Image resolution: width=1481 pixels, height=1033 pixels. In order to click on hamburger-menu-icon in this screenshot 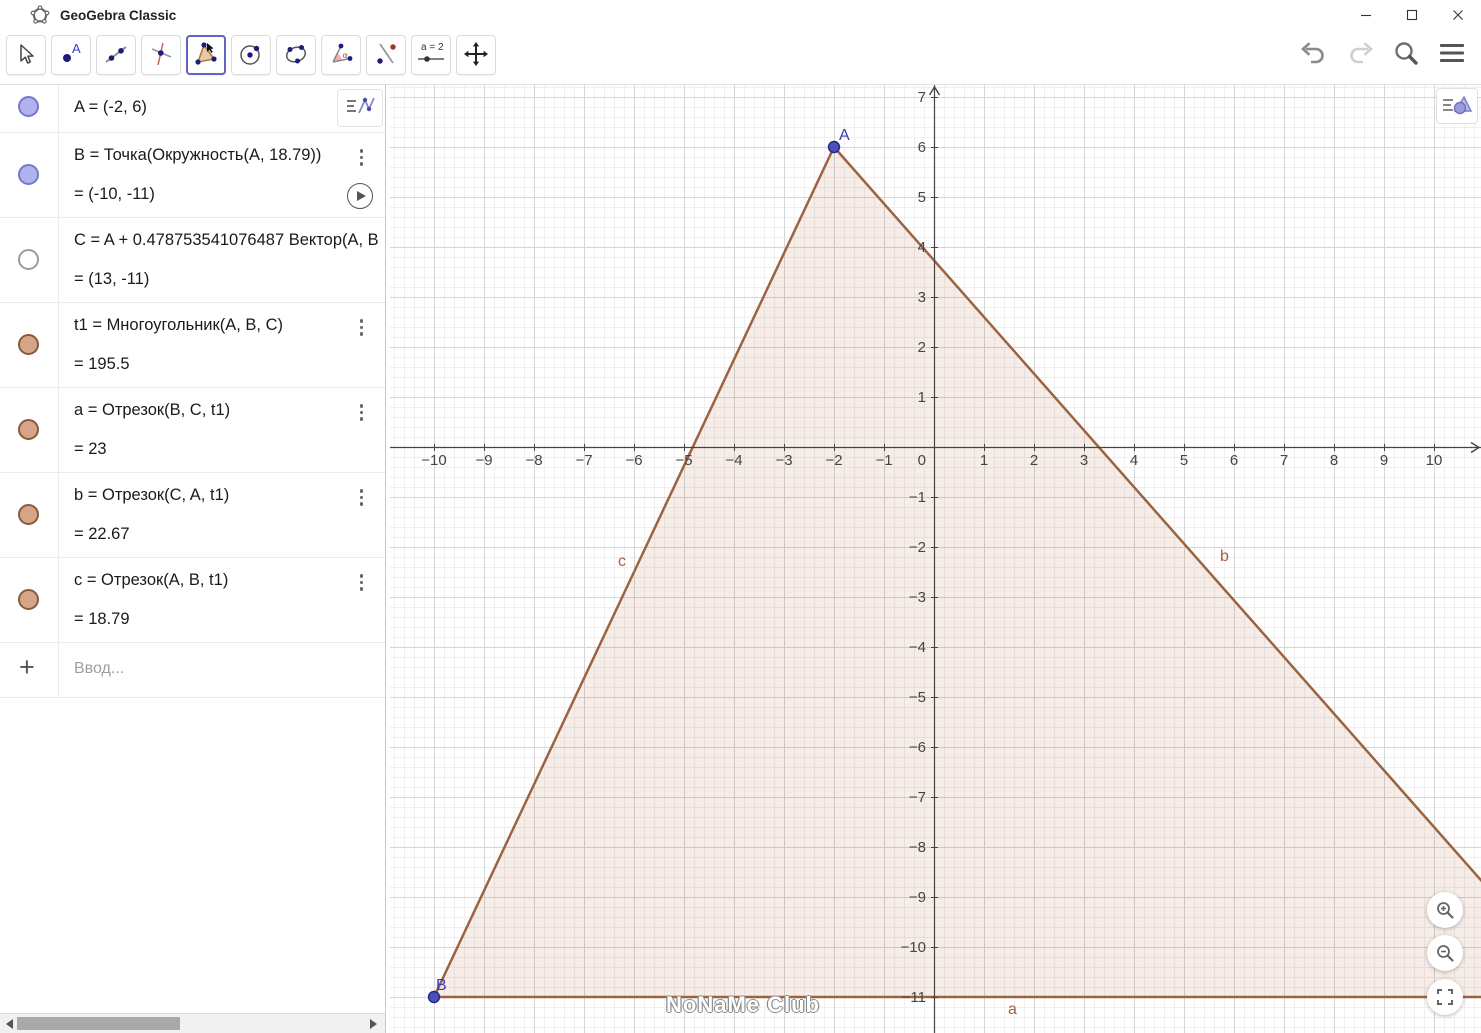, I will do `click(1452, 54)`.